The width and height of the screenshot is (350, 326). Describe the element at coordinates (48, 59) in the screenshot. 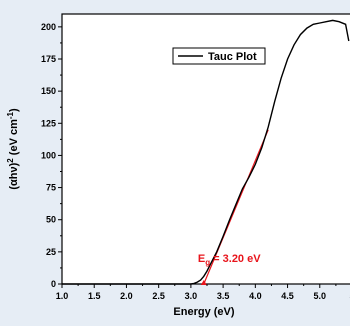

I see `y-tick-label: 175` at that location.